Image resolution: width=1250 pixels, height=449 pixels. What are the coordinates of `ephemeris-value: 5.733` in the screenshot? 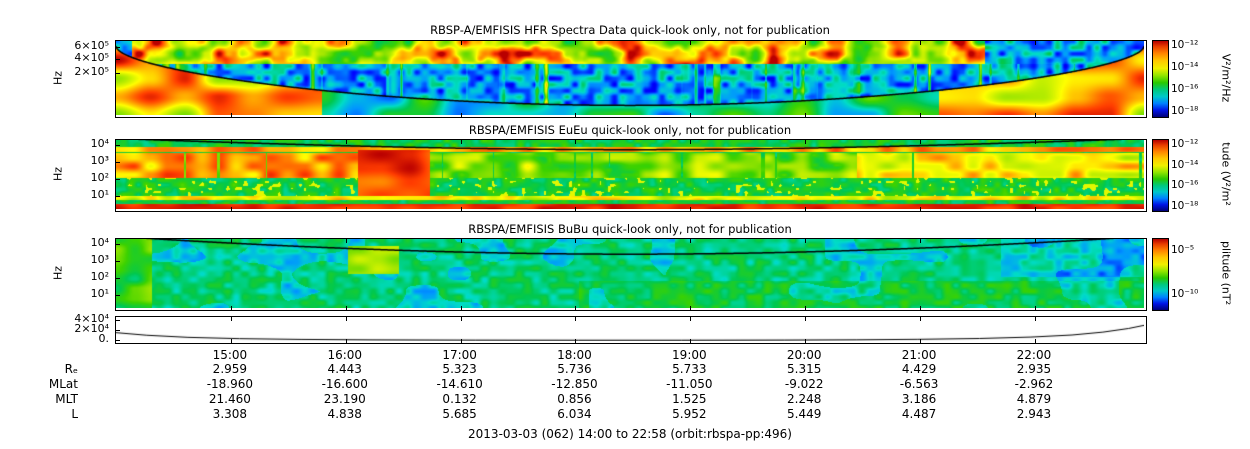 It's located at (689, 369).